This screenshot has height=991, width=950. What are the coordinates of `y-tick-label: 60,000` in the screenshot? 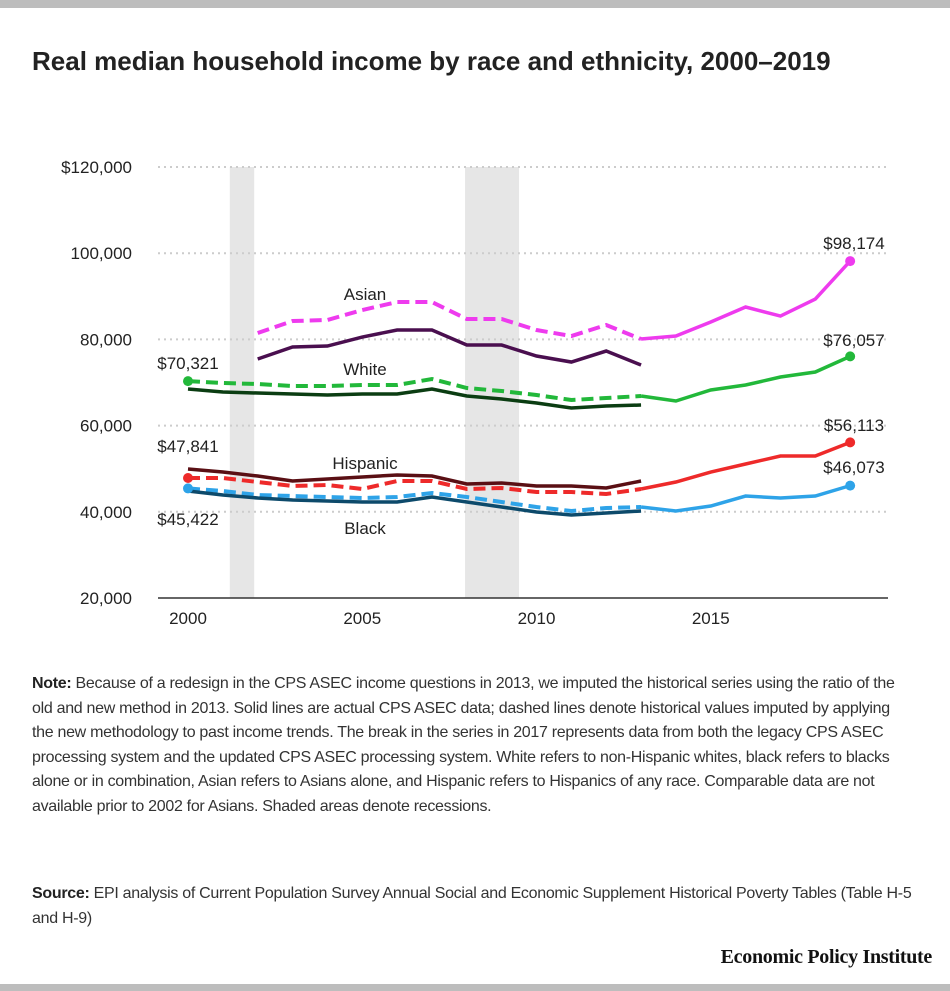 It's located at (106, 426).